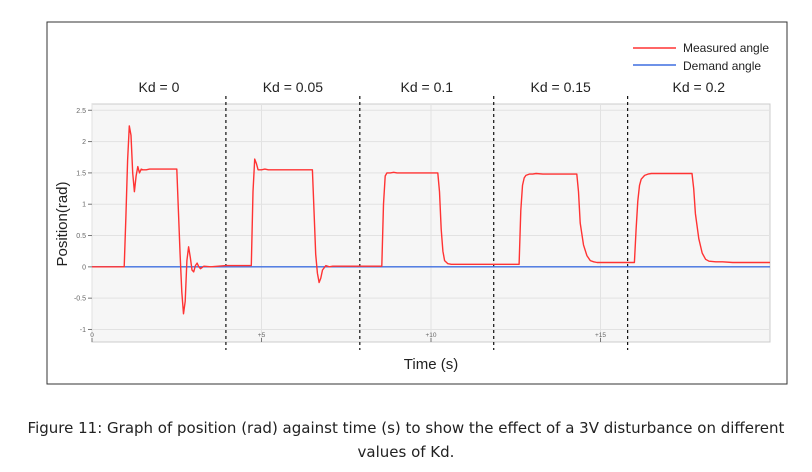 Image resolution: width=812 pixels, height=472 pixels. Describe the element at coordinates (293, 87) in the screenshot. I see `segment-label: Kd = 0.05` at that location.